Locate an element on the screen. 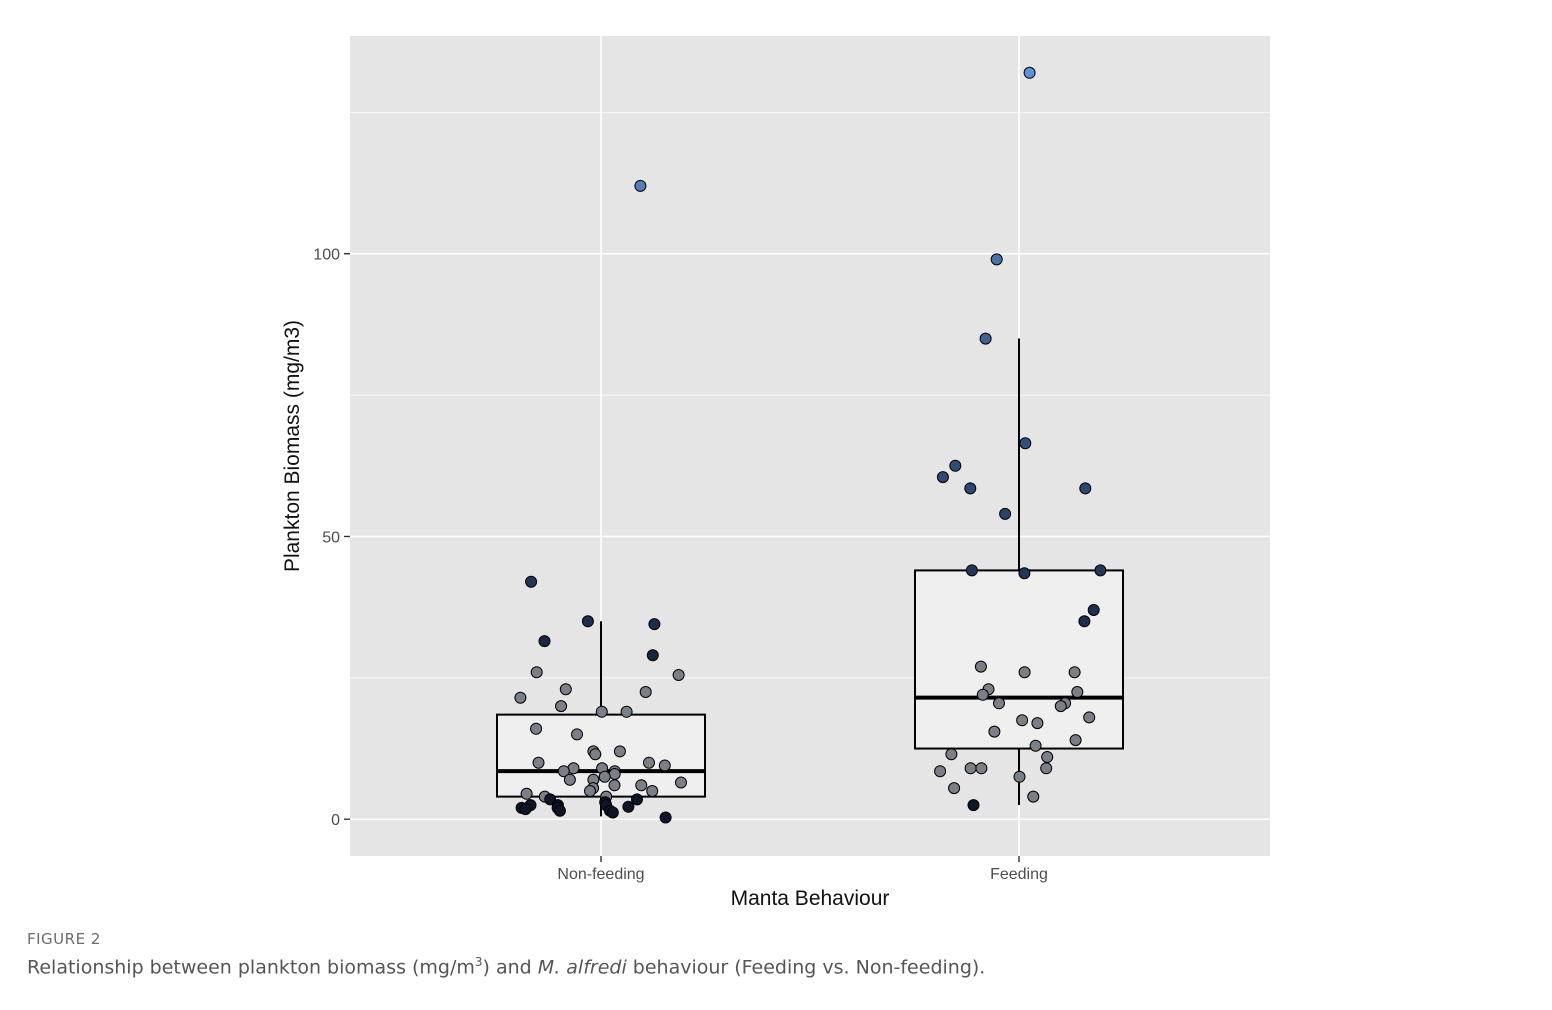 This screenshot has width=1552, height=1010. y-tick-label: 50 is located at coordinates (331, 537).